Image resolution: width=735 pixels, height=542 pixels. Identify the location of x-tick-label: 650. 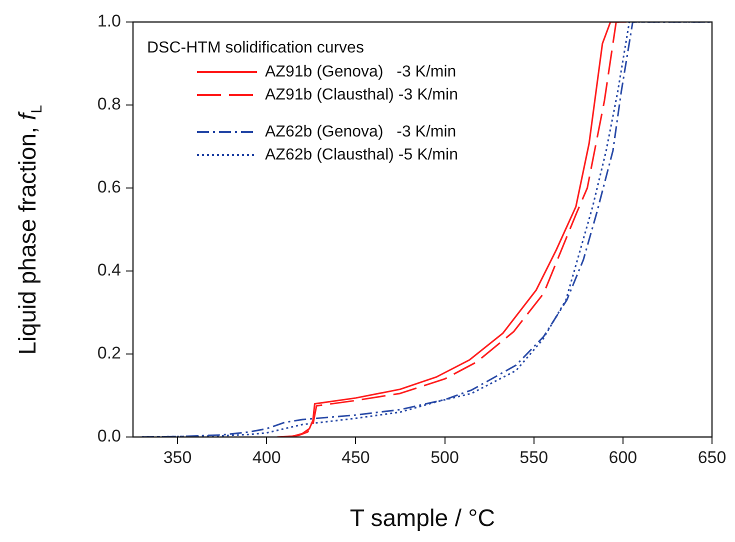
(712, 457).